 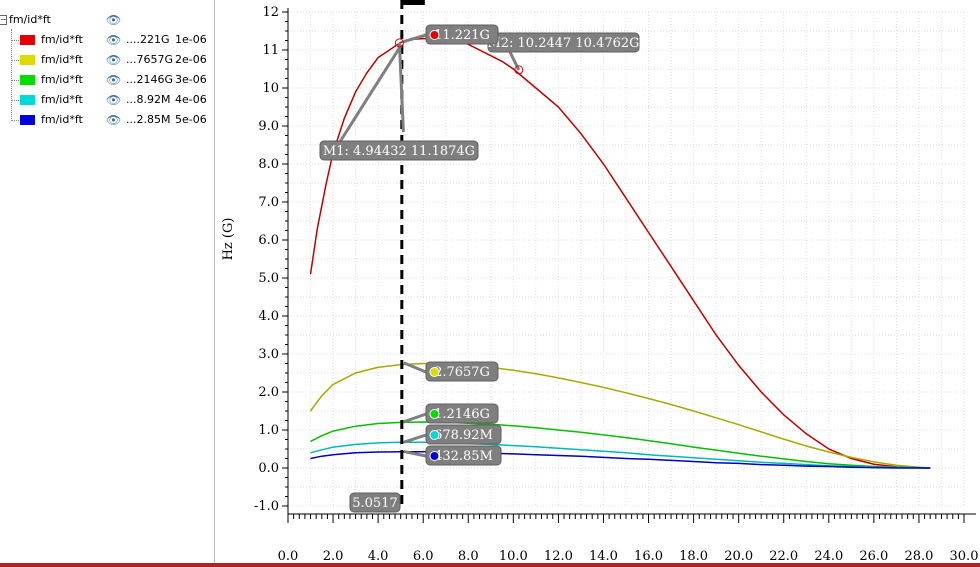 I want to click on marker-m1-label-box, so click(x=399, y=150).